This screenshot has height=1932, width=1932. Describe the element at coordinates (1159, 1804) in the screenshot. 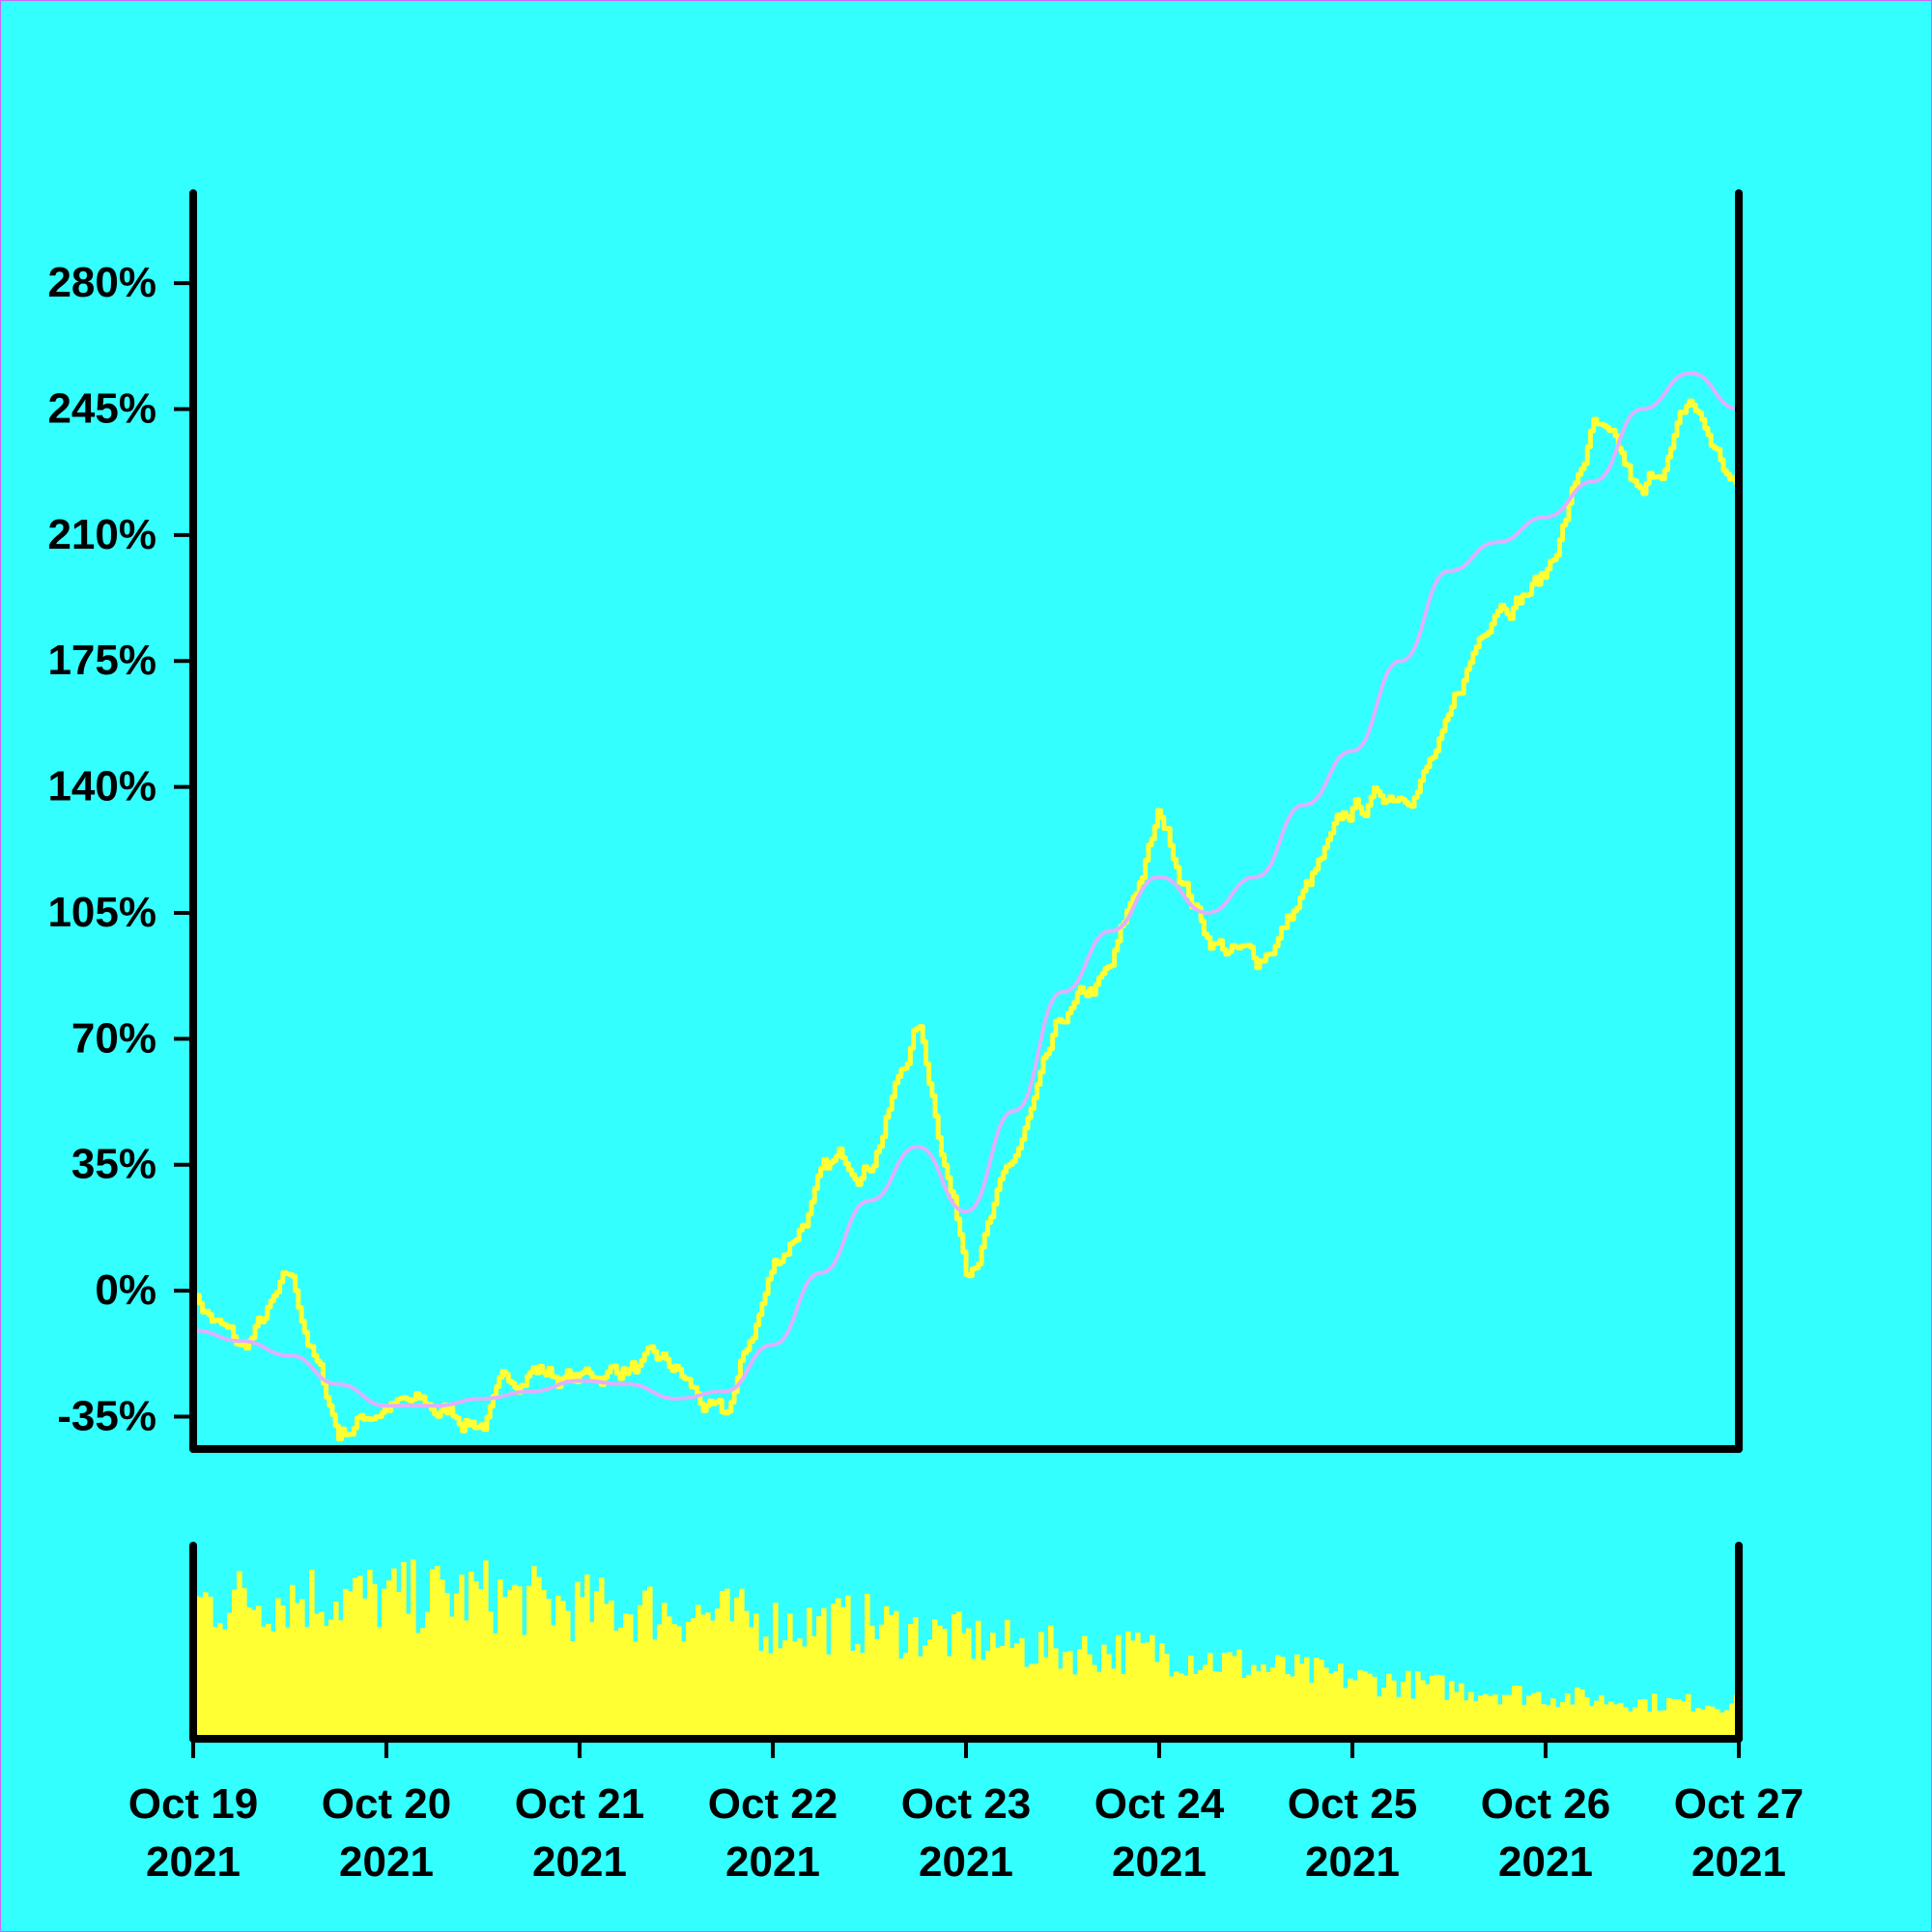

I see `x-tick-label: Oct 24` at that location.